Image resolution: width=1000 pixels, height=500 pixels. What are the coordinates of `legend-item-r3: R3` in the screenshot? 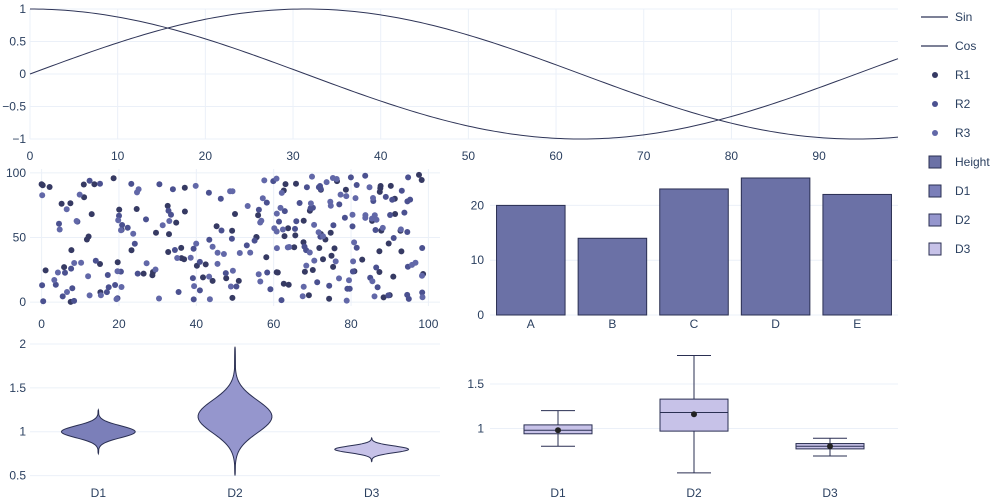 It's located at (951, 133).